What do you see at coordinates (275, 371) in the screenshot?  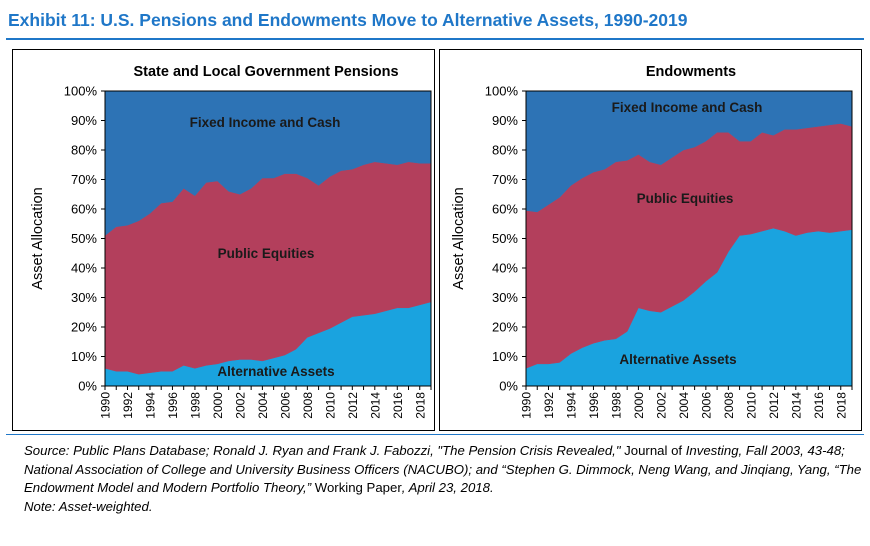 I see `pensions-label-alternatives: Alternative Assets` at bounding box center [275, 371].